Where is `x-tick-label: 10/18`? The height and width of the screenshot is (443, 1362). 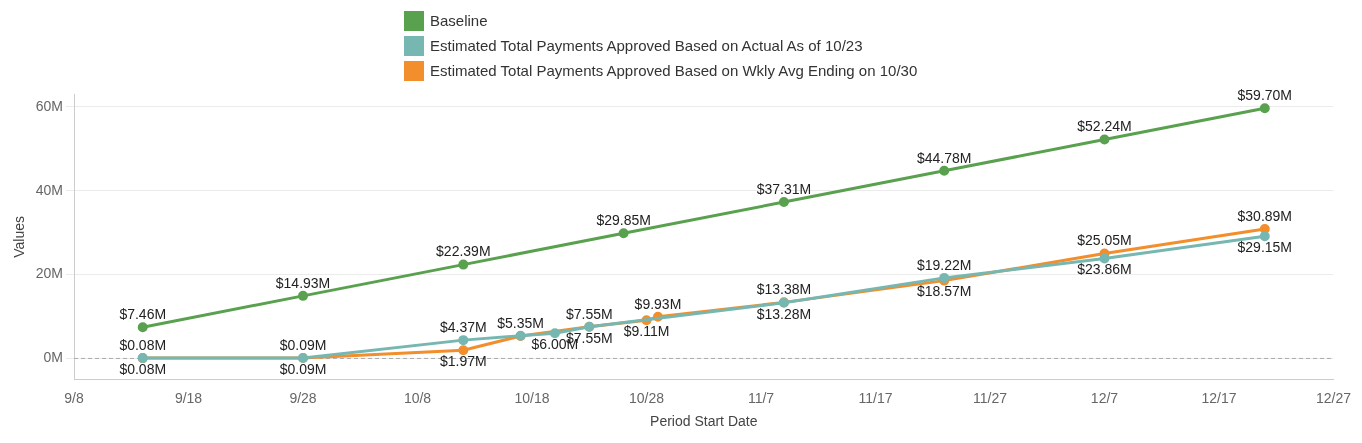 x-tick-label: 10/18 is located at coordinates (532, 397).